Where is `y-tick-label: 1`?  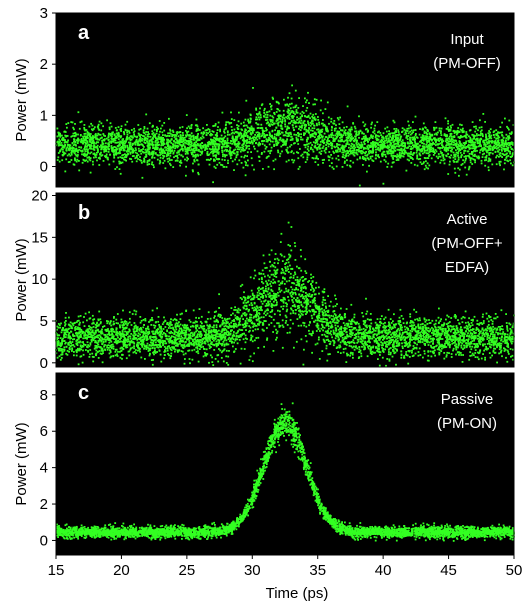
y-tick-label: 1 is located at coordinates (44, 115).